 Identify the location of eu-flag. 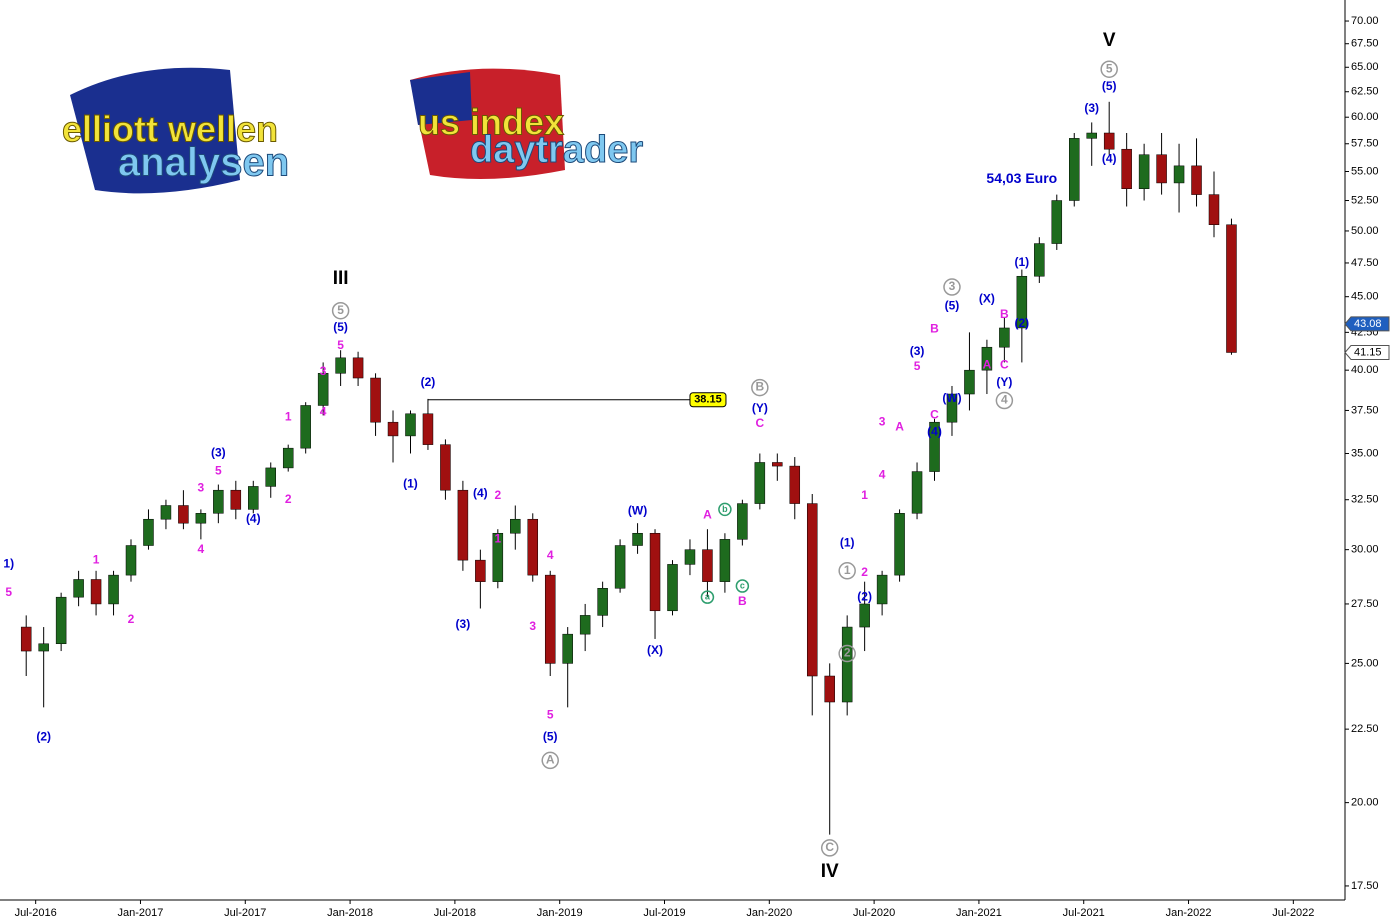
(155, 130).